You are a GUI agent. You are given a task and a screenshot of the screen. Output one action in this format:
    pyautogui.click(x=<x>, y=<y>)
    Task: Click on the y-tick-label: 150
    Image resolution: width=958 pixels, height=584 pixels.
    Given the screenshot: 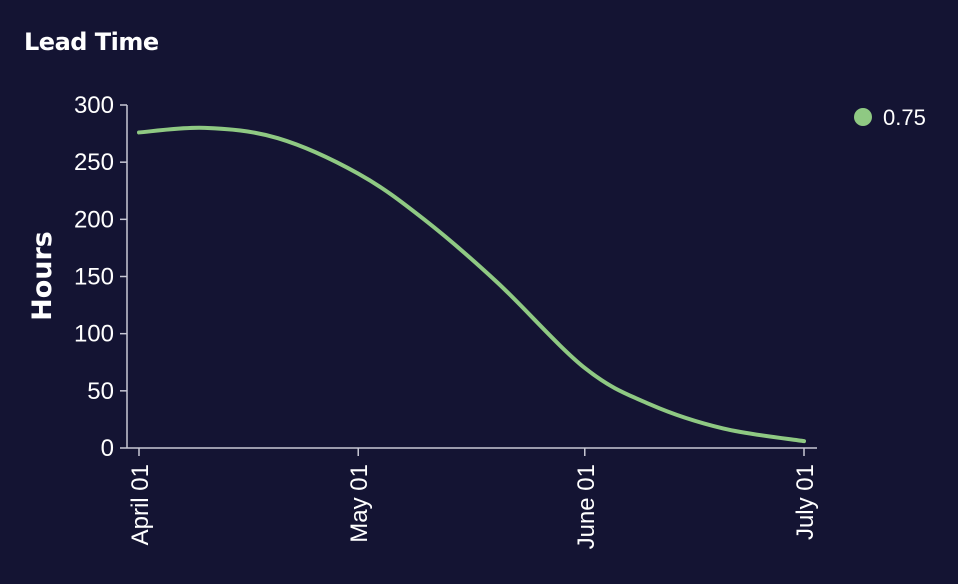 What is the action you would take?
    pyautogui.click(x=94, y=277)
    